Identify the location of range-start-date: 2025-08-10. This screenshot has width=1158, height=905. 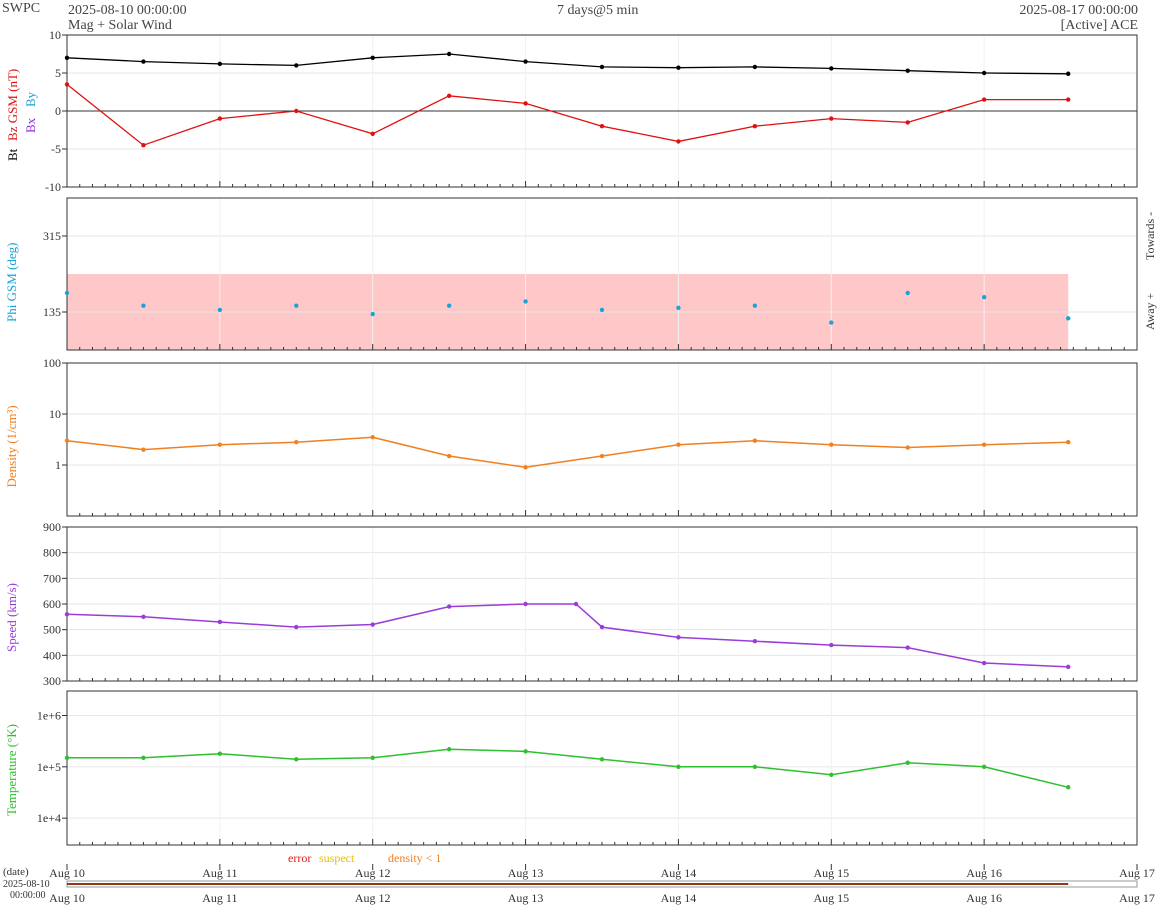
(26, 884).